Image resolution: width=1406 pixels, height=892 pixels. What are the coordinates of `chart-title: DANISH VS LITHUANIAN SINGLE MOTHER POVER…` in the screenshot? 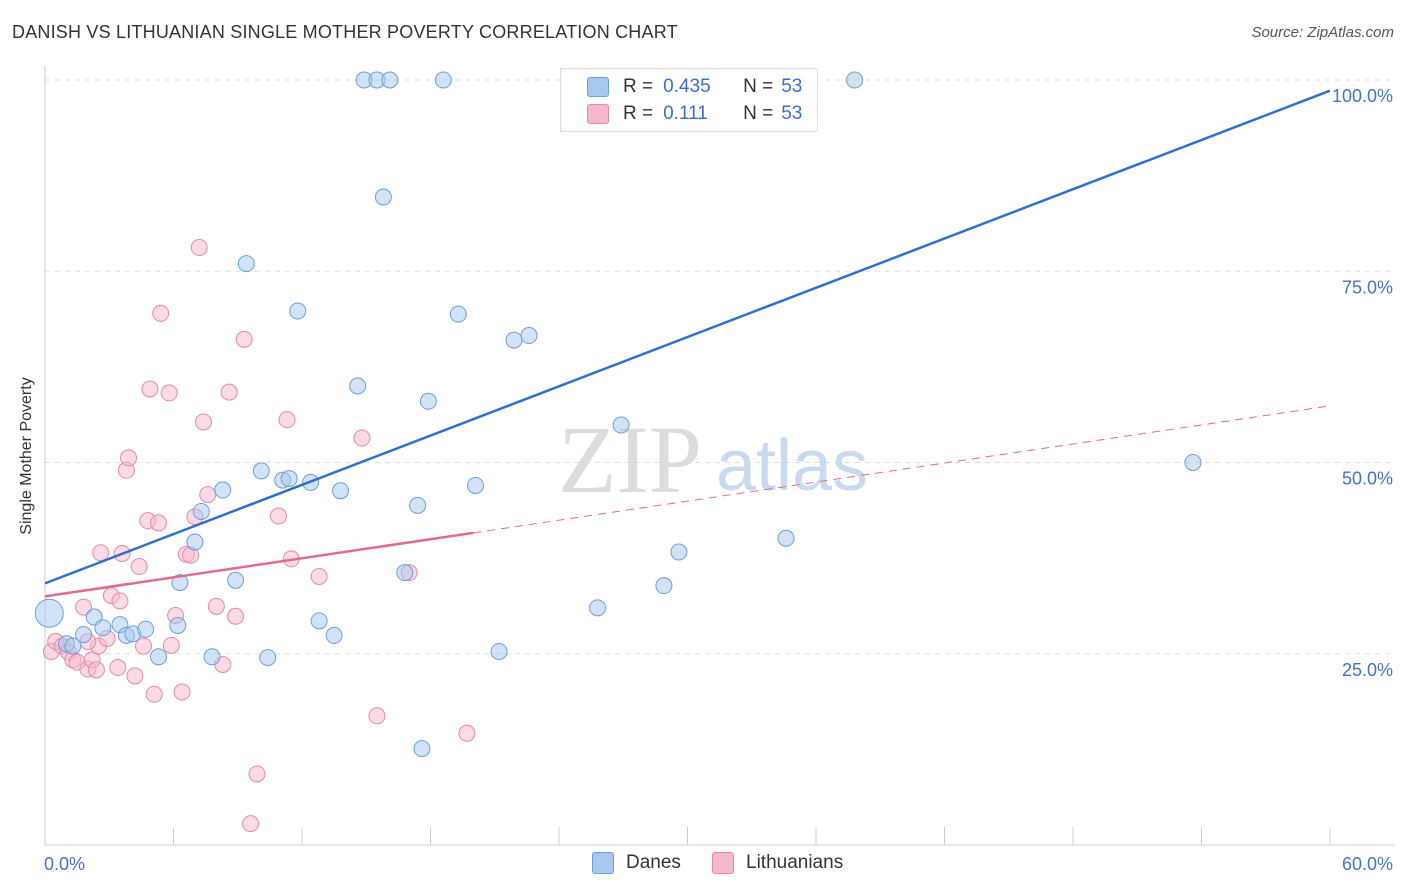 It's located at (345, 32).